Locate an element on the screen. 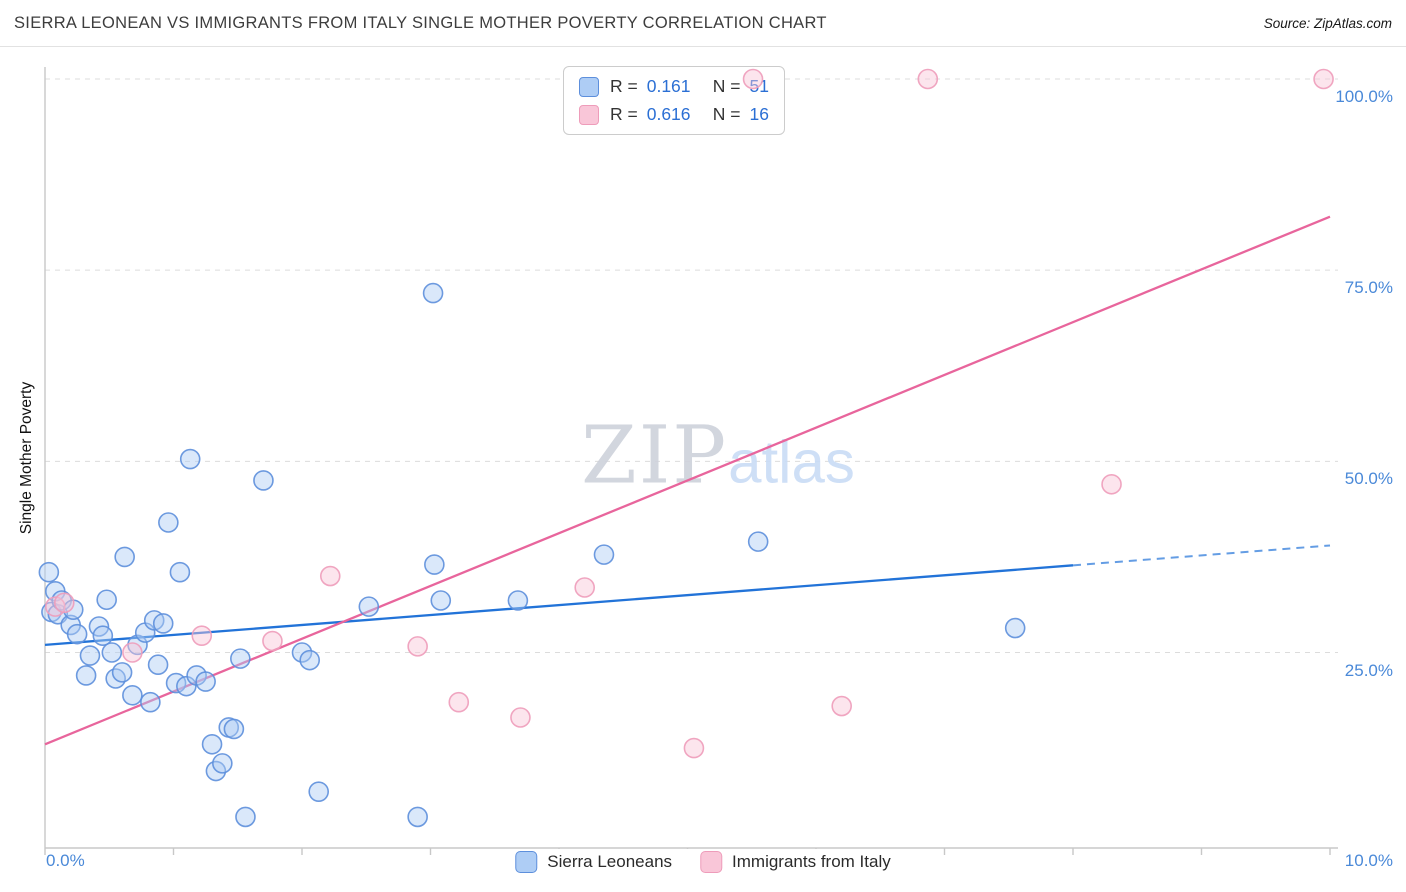 This screenshot has width=1406, height=892. legend-item-sierra-leoneans: Sierra Leoneans is located at coordinates (593, 862).